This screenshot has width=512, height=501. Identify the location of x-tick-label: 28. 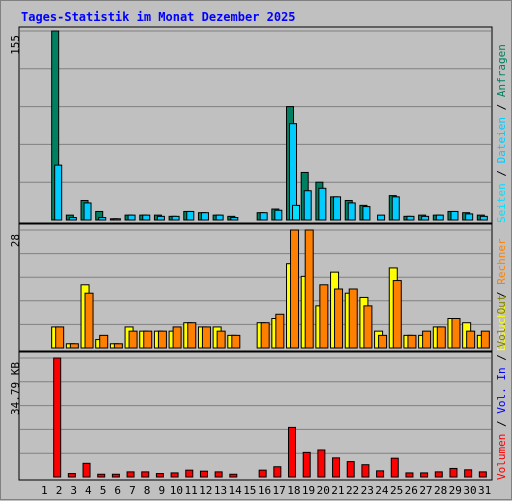
(440, 490).